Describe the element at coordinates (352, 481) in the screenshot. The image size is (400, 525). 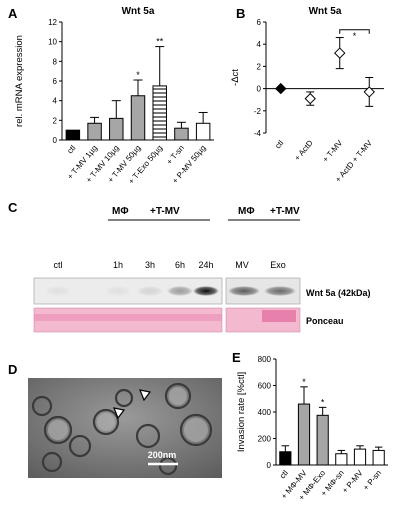
I see `x-tick-label-p-mv: + P-MV` at that location.